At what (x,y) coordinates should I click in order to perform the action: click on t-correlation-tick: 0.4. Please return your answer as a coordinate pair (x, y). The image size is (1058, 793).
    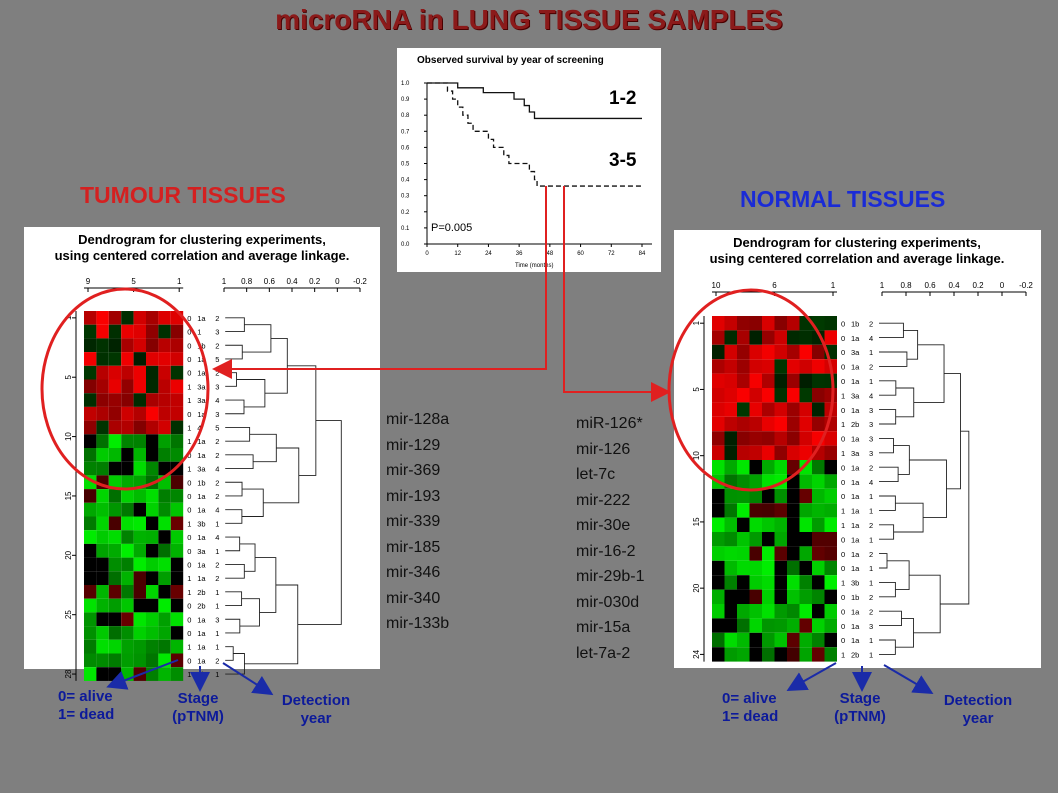
    Looking at the image, I should click on (292, 281).